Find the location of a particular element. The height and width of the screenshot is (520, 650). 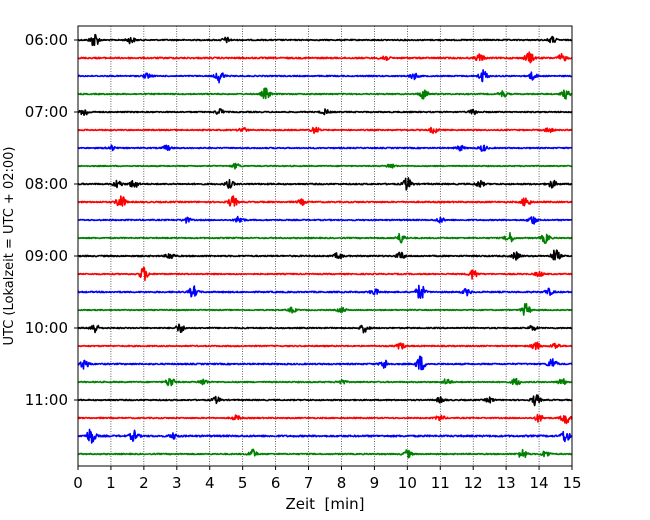

x-tick-label: 11 is located at coordinates (440, 483).